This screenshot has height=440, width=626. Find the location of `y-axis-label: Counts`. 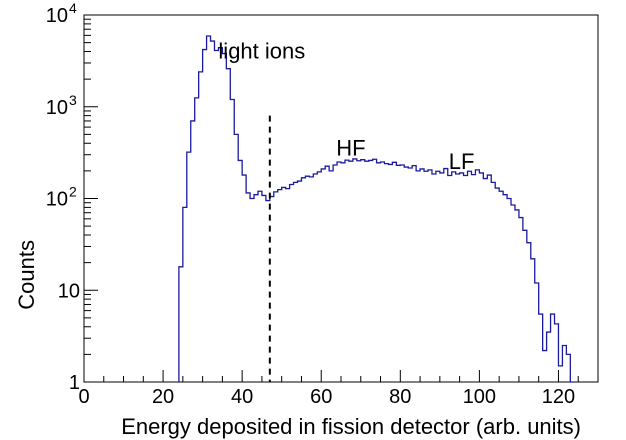

y-axis-label: Counts is located at coordinates (26, 275).